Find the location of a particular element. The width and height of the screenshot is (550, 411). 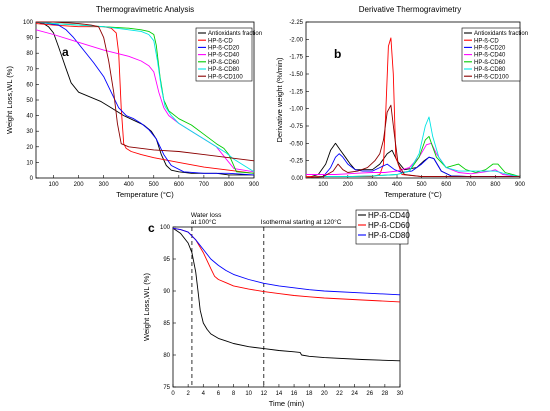

x-tick-label: 30 is located at coordinates (400, 394).